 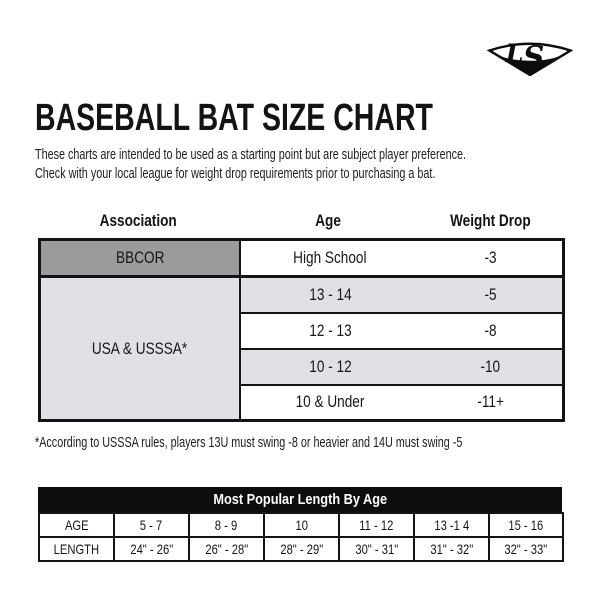 I want to click on weight-drop-cell: -8, so click(x=492, y=330).